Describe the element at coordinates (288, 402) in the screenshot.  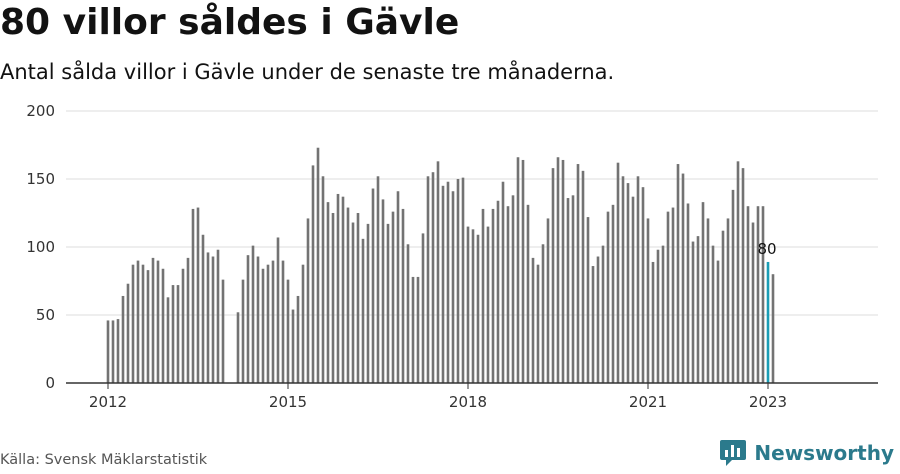
I see `x-tick-label: 2015` at that location.